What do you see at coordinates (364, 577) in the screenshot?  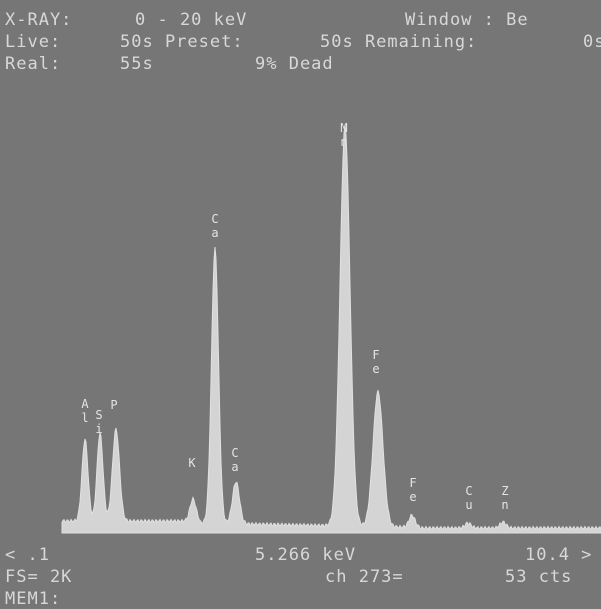 I see `footer-text: ch 273=` at bounding box center [364, 577].